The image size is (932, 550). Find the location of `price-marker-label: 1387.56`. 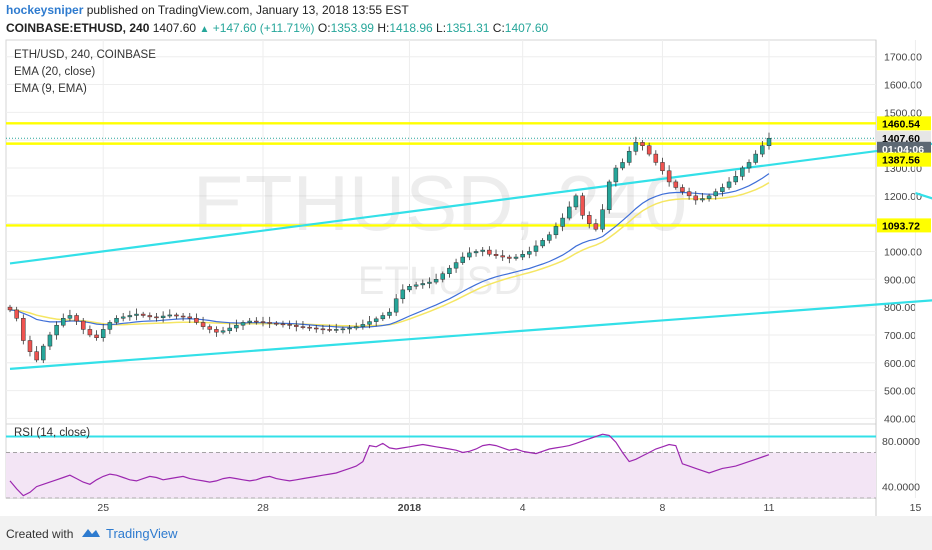

price-marker-label: 1387.56 is located at coordinates (901, 161).